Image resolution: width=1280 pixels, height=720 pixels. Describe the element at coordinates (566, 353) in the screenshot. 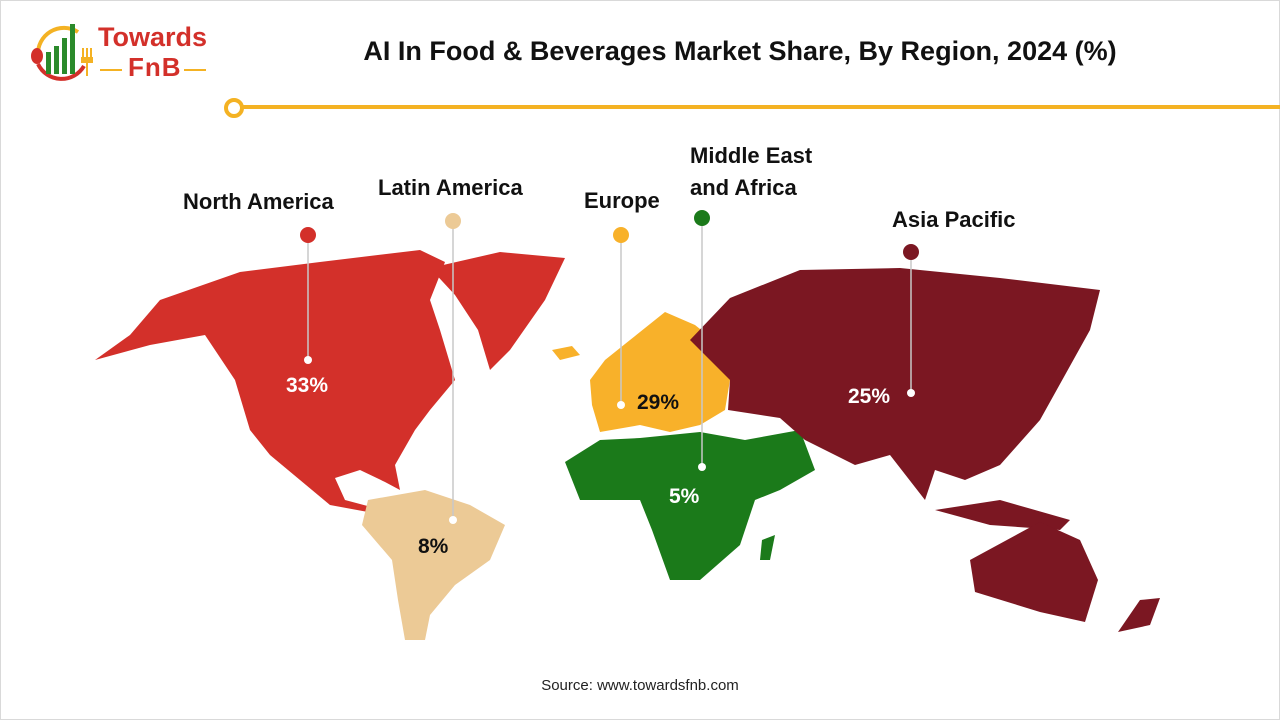

I see `map-shape-iceland` at that location.